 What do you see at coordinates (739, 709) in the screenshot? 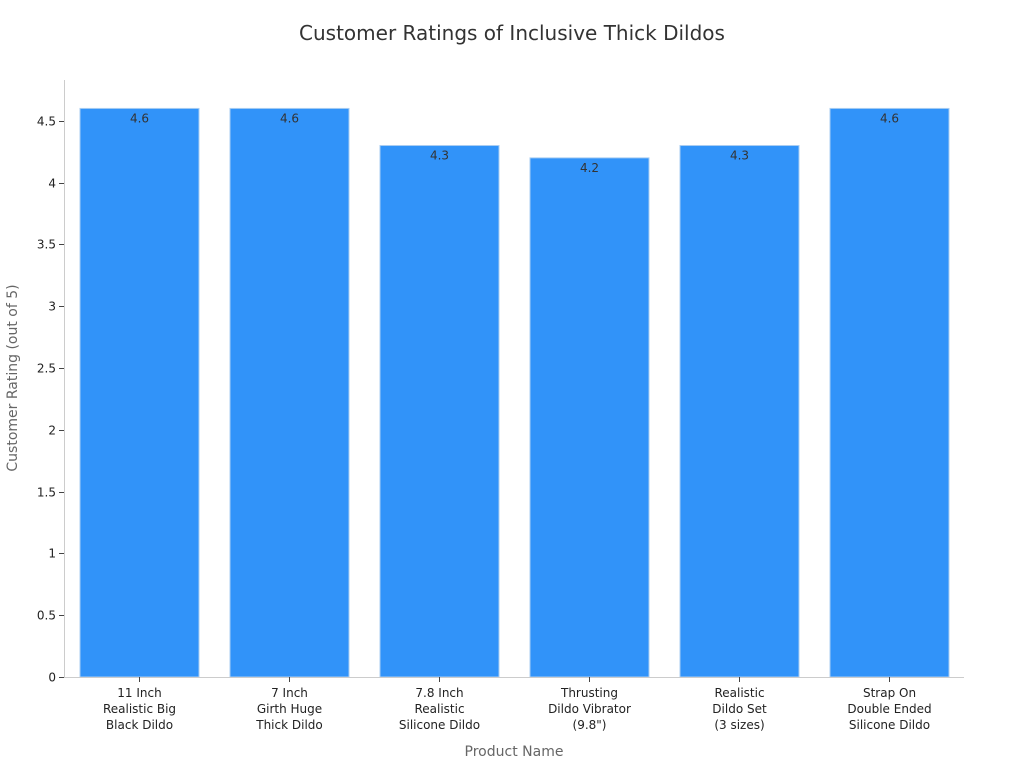
I see `x-tick-label: Realistic Dildo Set (3 sizes)` at bounding box center [739, 709].